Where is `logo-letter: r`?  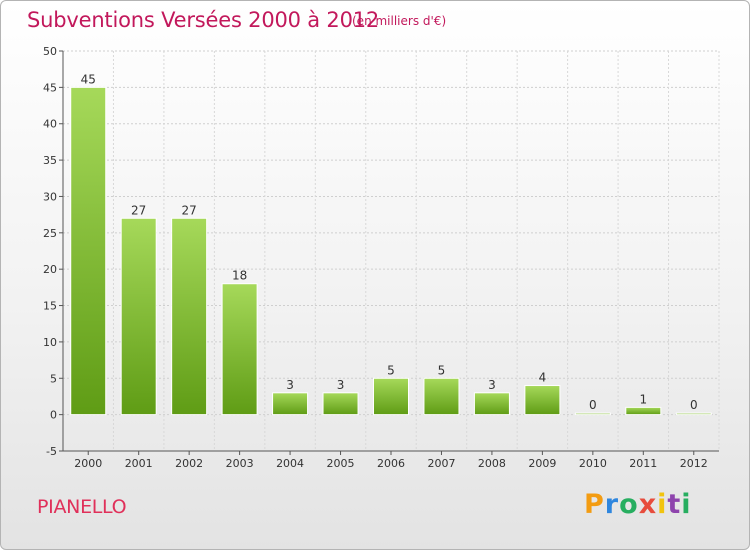
logo-letter: r is located at coordinates (612, 504).